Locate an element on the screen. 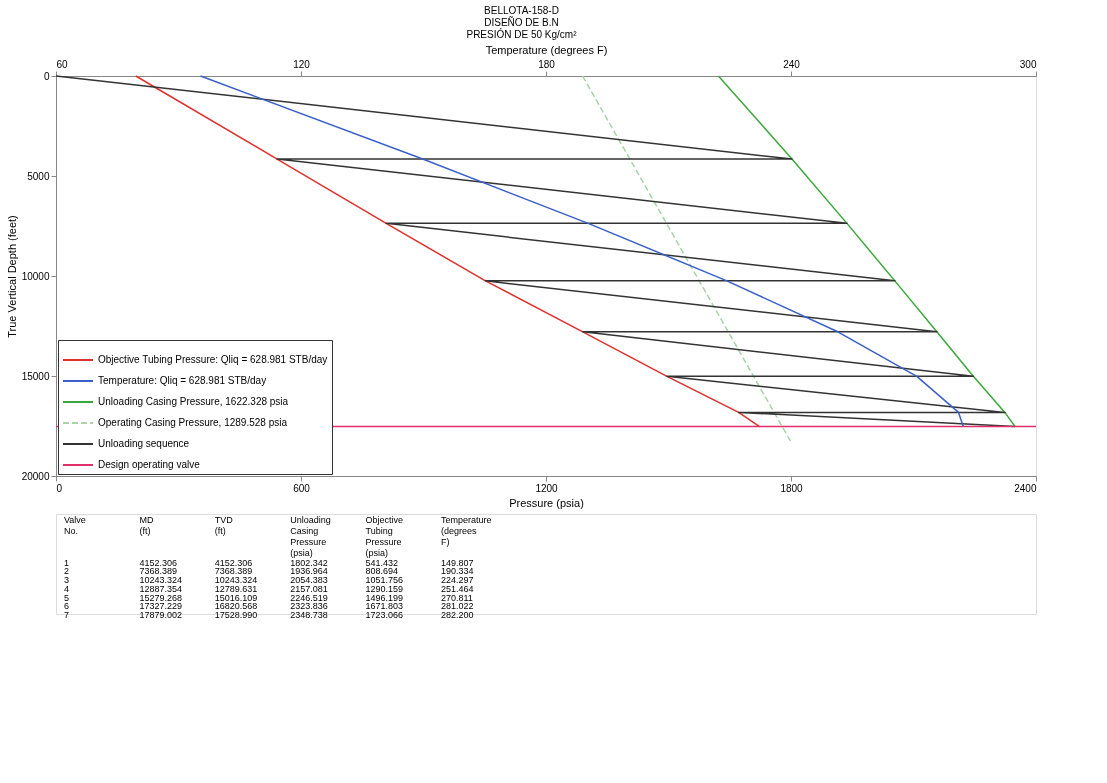  x-axis-title: Pressure (psia) is located at coordinates (546, 502).